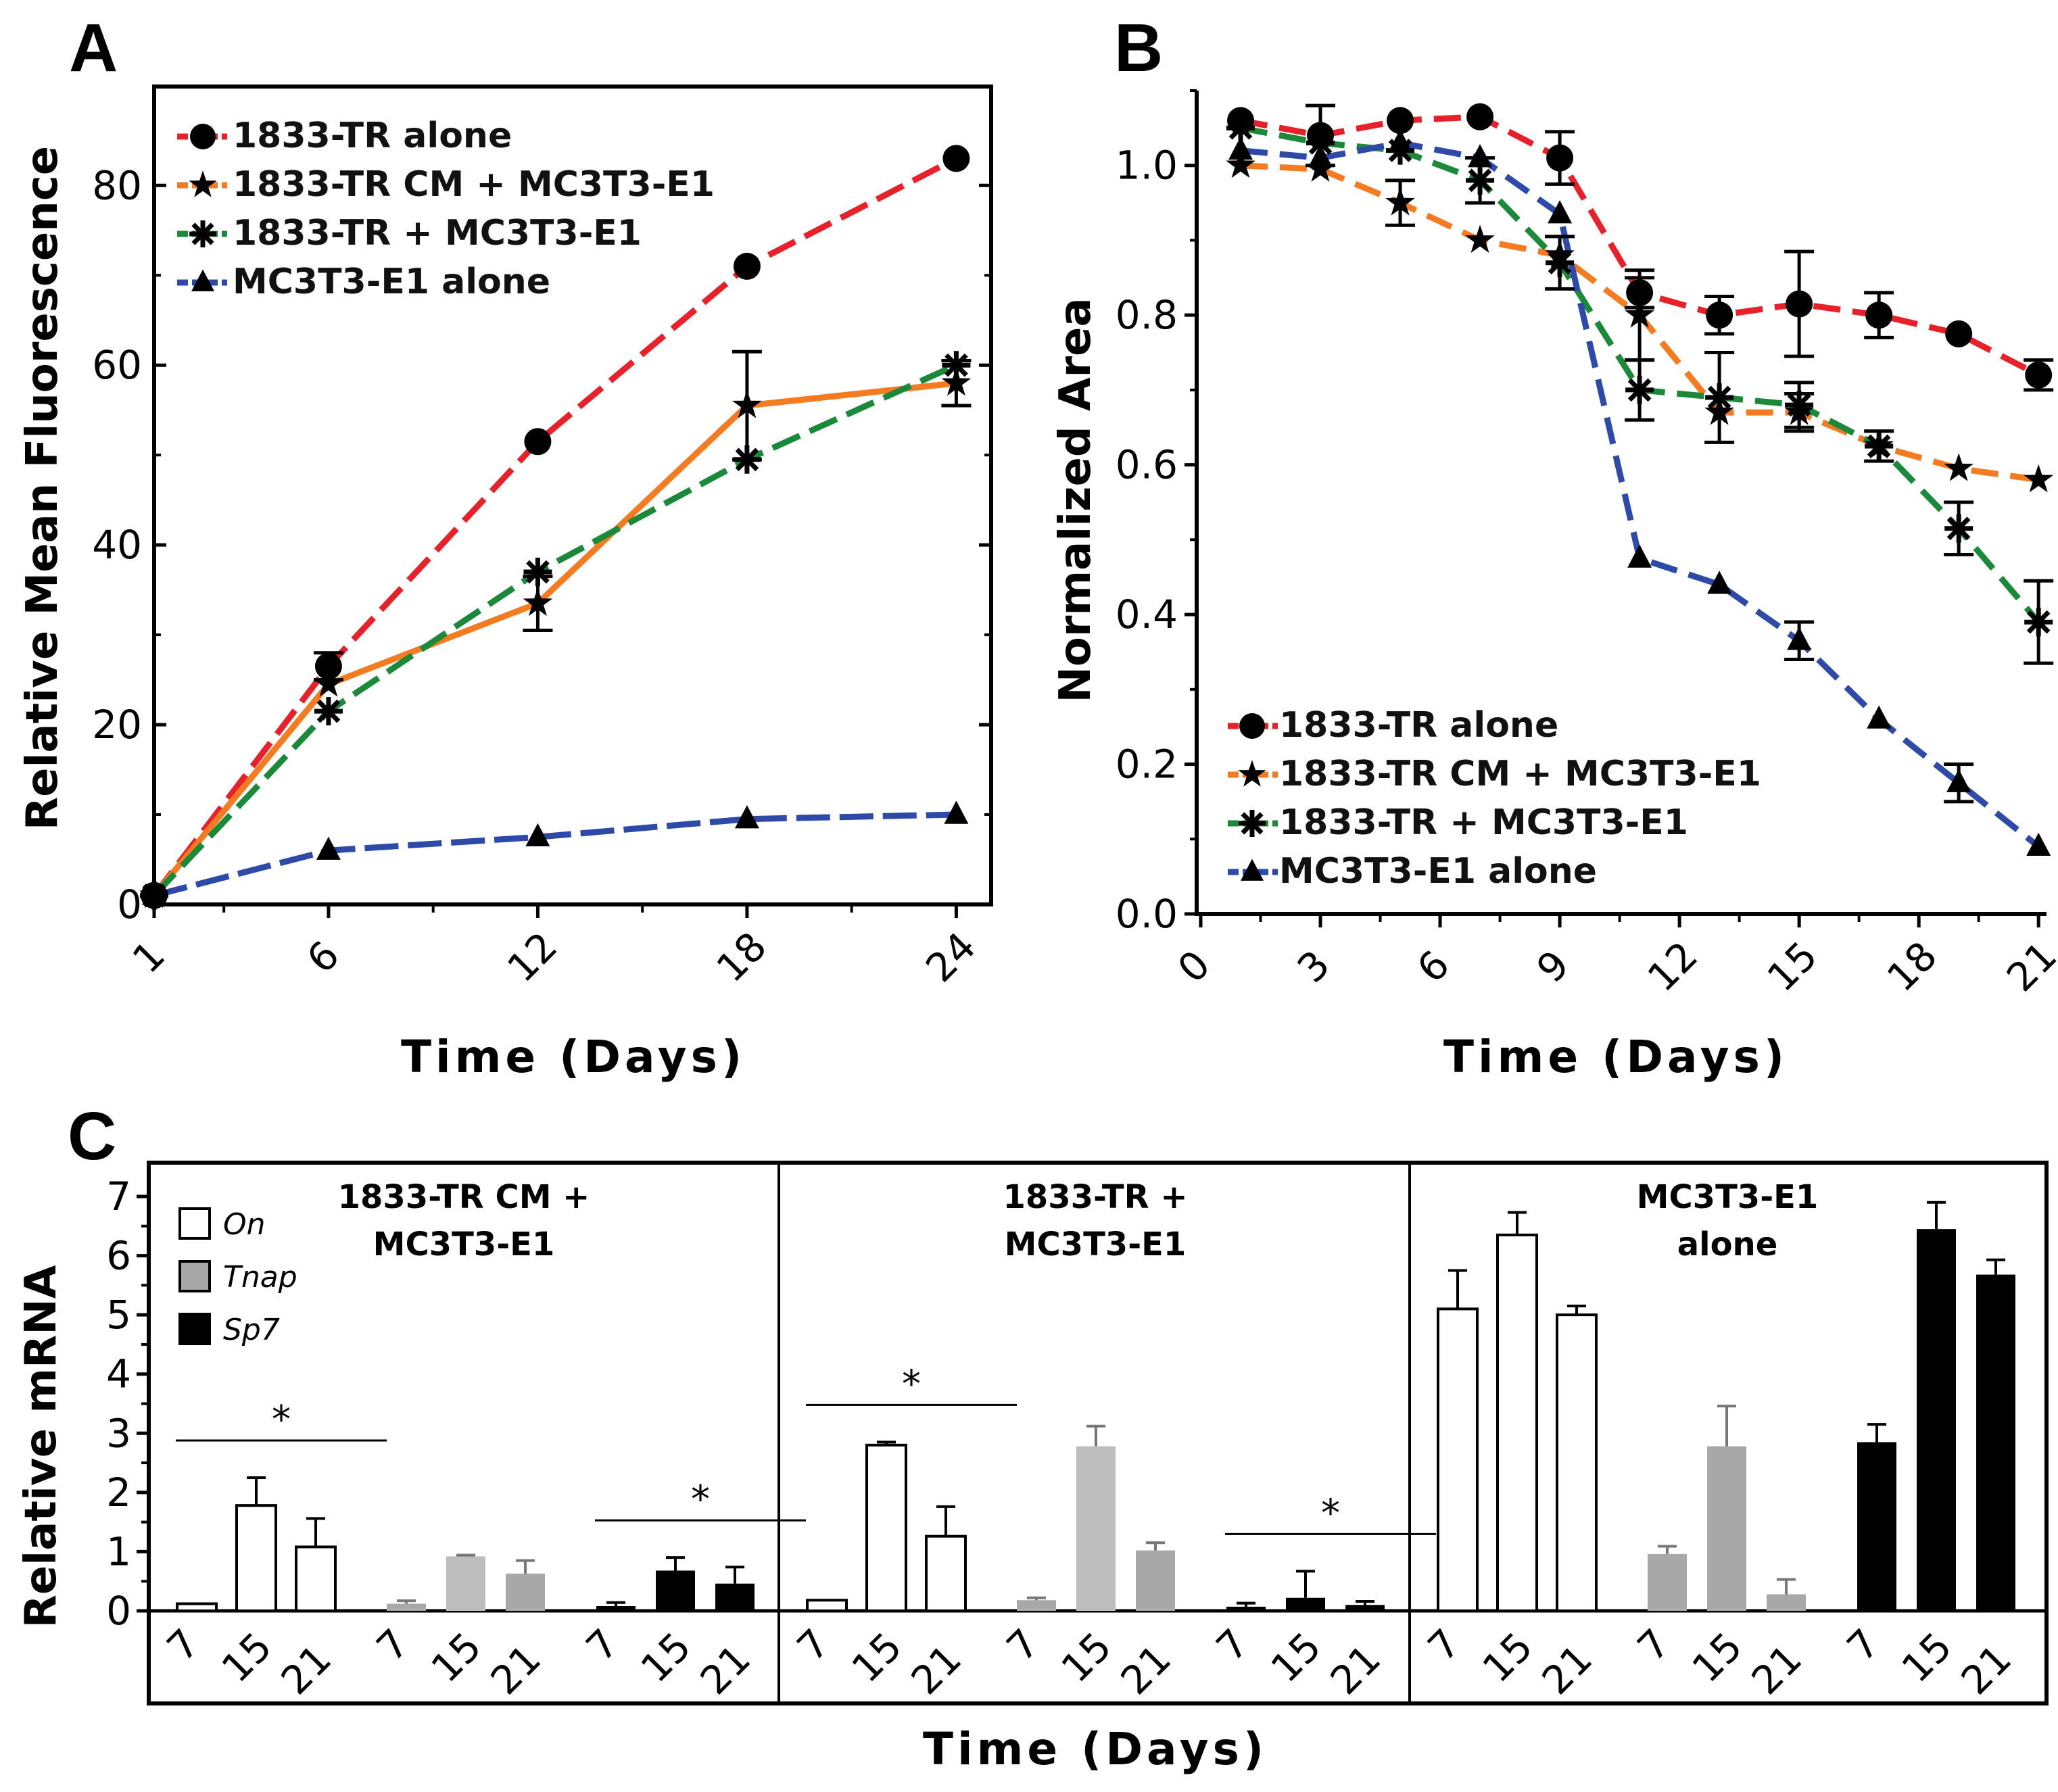 This screenshot has height=1792, width=2058. I want to click on x-tick-label: 15, so click(1792, 966).